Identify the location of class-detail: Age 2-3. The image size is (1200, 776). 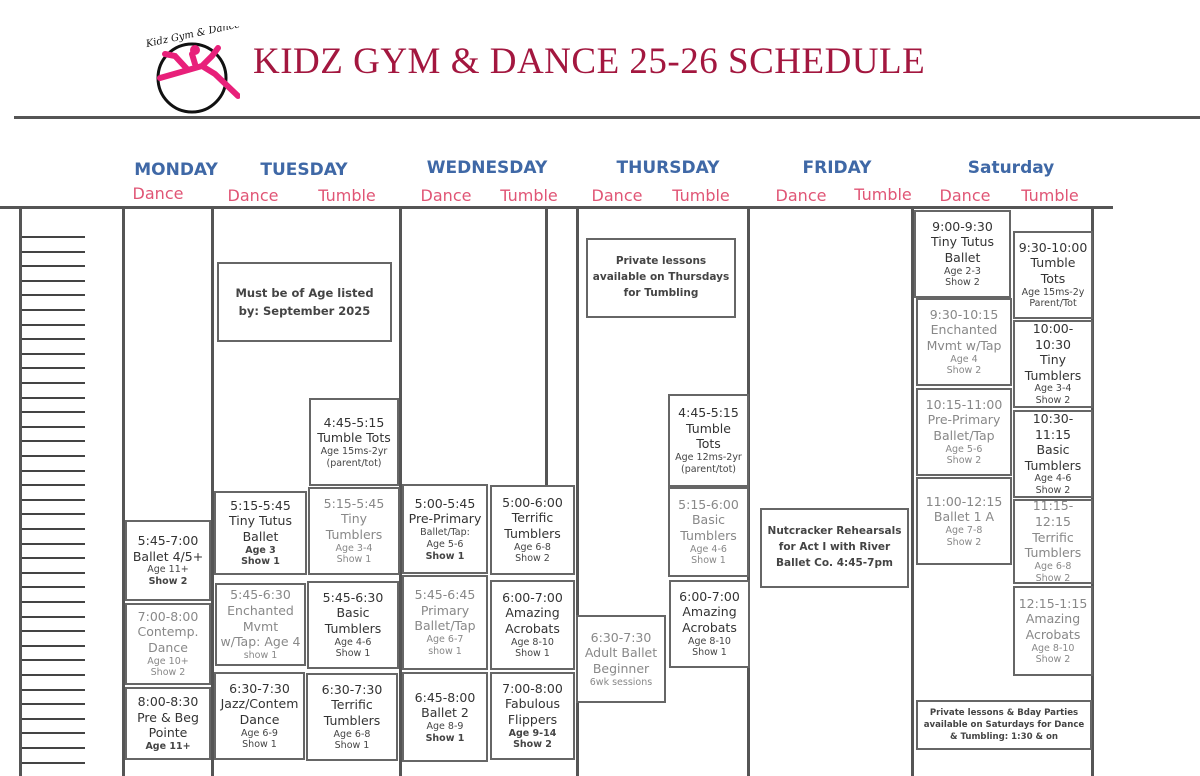
(962, 271).